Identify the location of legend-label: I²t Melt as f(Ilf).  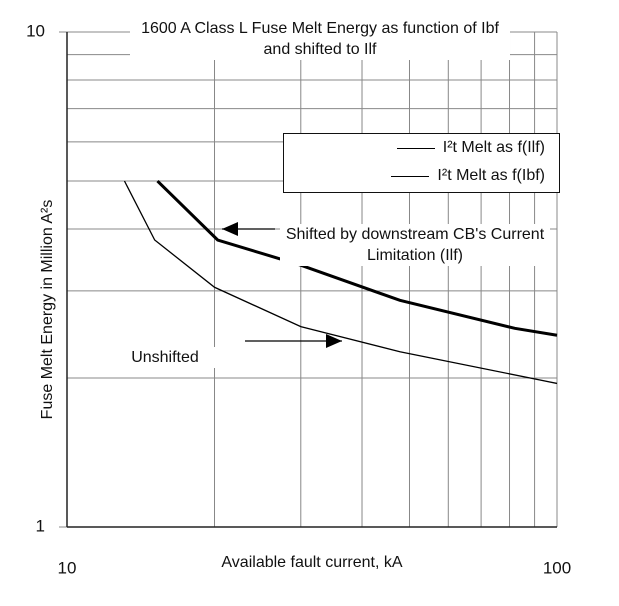
(493, 147).